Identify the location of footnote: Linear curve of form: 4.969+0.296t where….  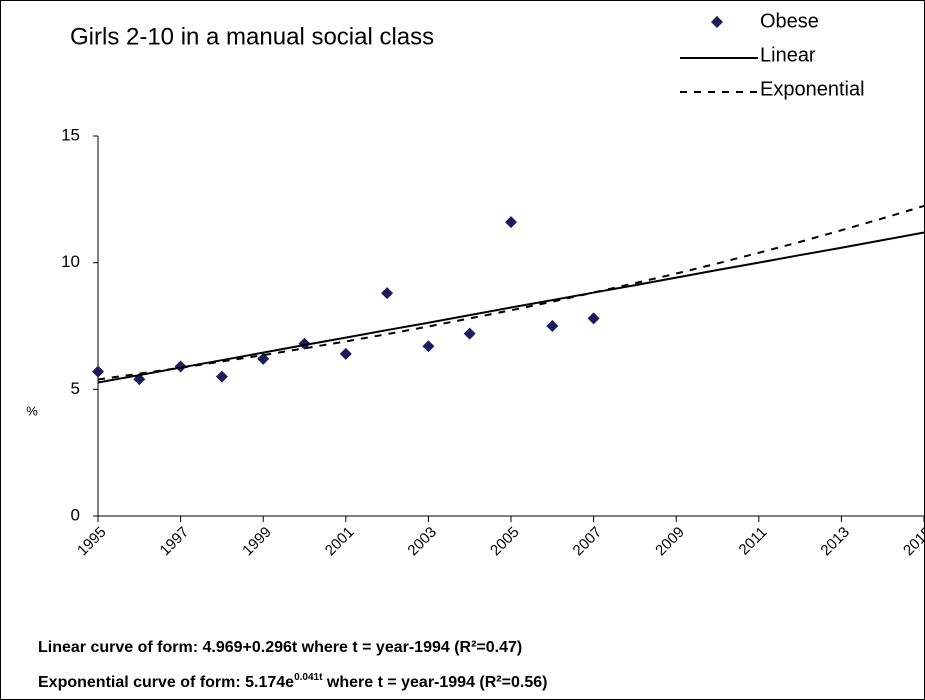
(280, 647).